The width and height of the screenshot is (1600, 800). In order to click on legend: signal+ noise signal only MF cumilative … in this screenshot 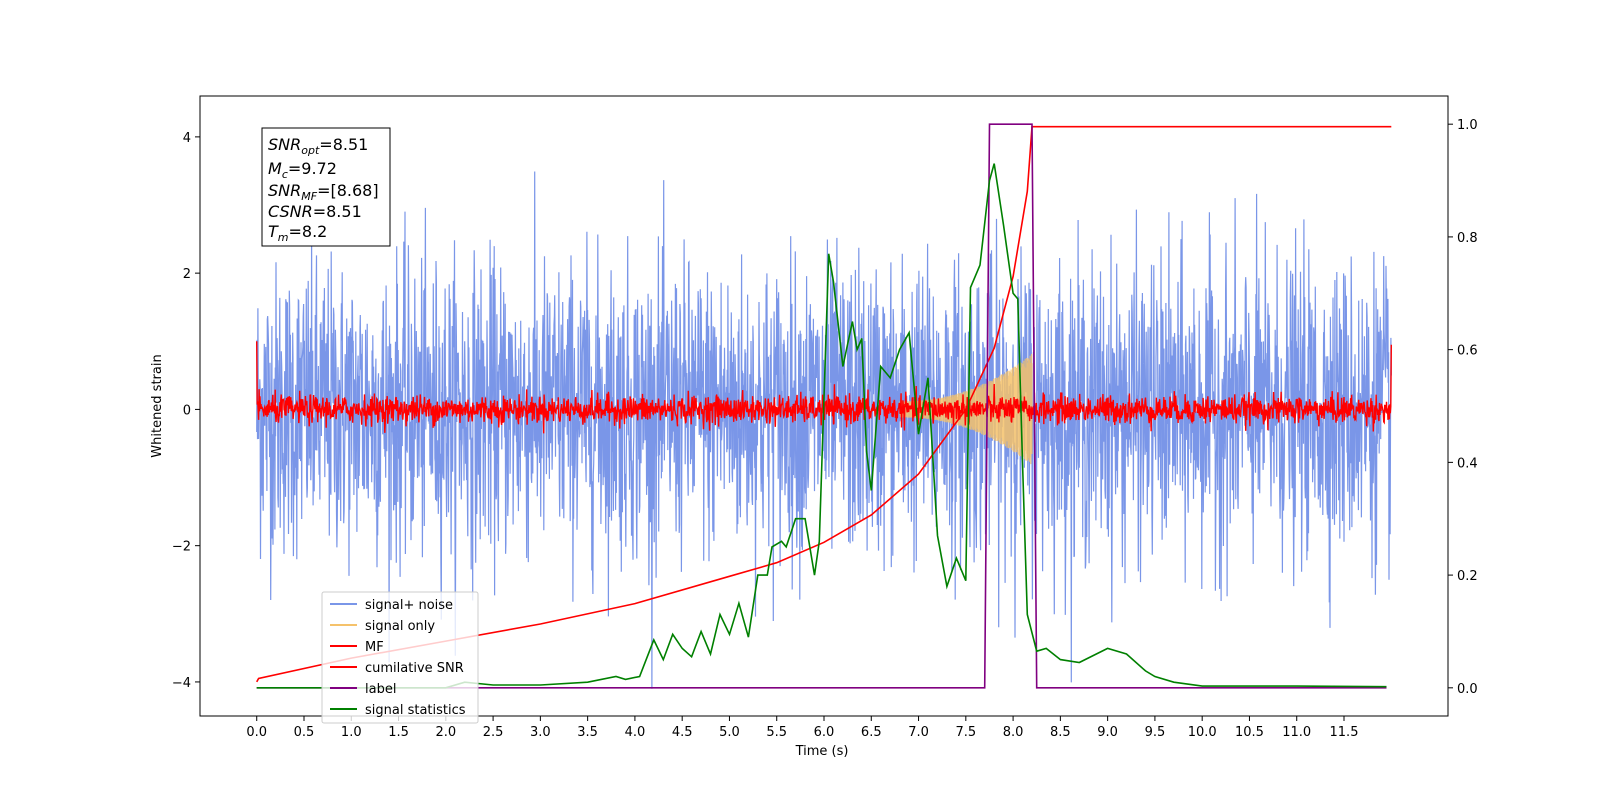, I will do `click(400, 657)`.